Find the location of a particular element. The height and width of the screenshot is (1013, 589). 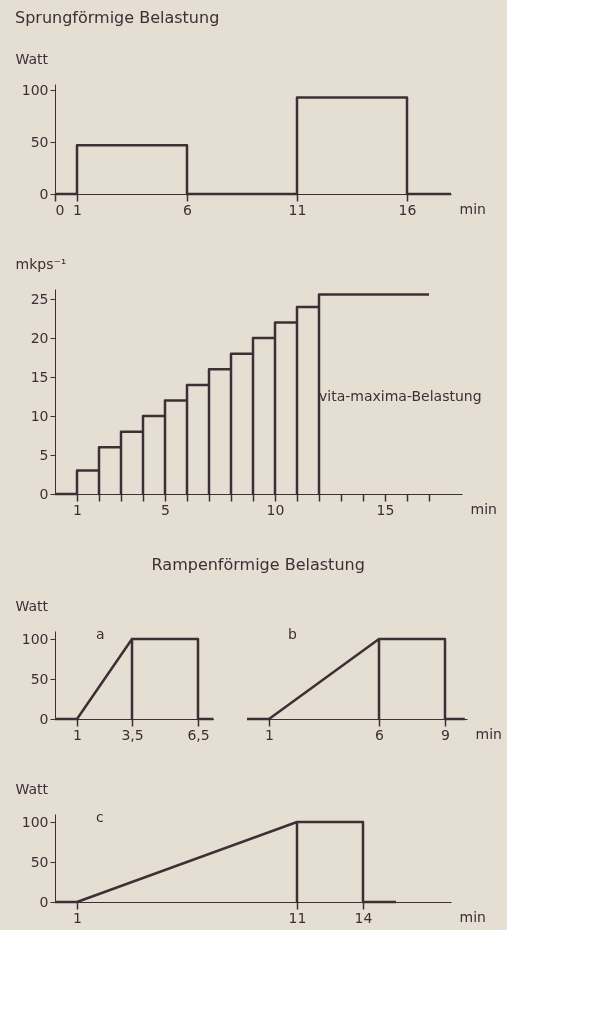

annotation: a is located at coordinates (100, 634).